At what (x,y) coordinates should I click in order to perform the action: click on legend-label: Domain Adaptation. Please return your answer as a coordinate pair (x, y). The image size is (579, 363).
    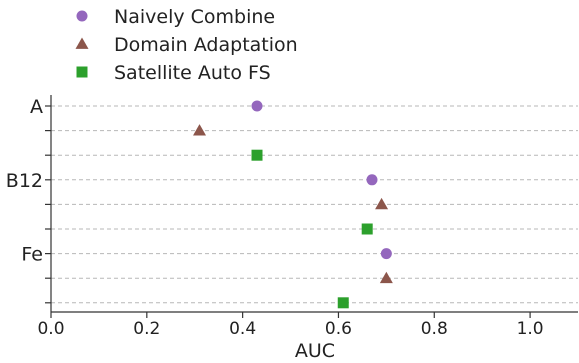
    Looking at the image, I should click on (206, 45).